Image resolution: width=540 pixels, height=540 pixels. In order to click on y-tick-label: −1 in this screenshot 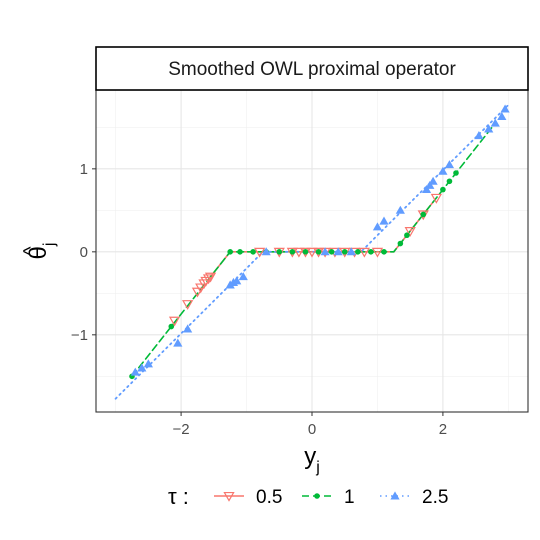, I will do `click(79, 335)`.